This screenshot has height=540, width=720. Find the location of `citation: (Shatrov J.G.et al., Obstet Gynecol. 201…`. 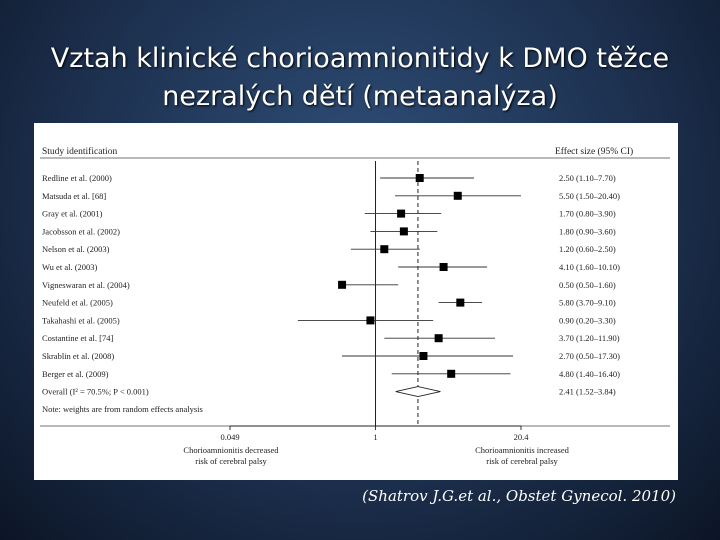

citation: (Shatrov J.G.et al., Obstet Gynecol. 201… is located at coordinates (519, 496).